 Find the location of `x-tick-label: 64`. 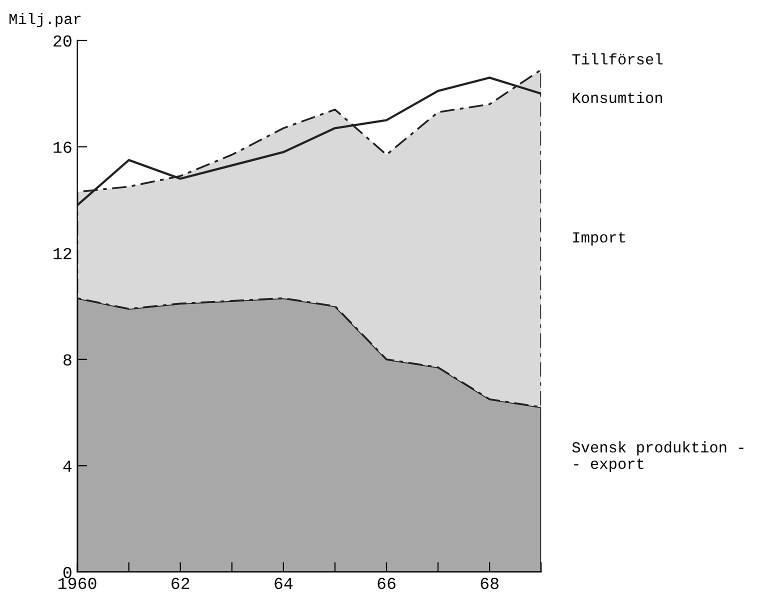

x-tick-label: 64 is located at coordinates (283, 584).